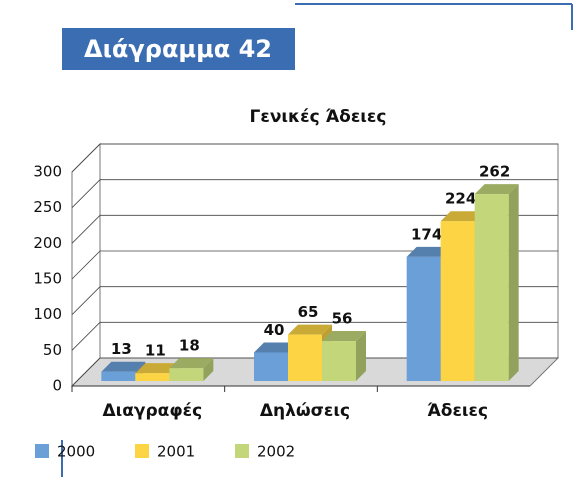  What do you see at coordinates (176, 452) in the screenshot?
I see `legend-label: 2001` at bounding box center [176, 452].